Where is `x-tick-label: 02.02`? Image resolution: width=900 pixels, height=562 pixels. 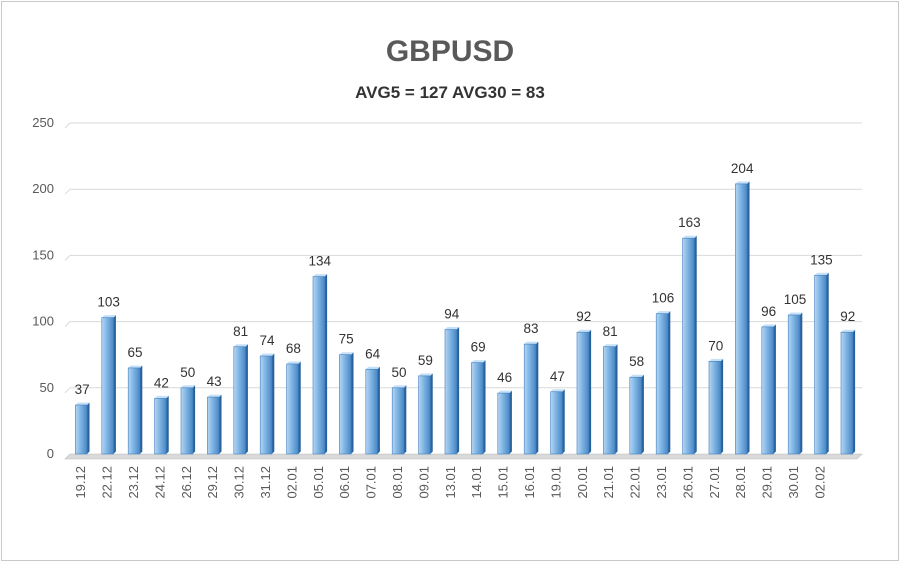
x-tick-label: 02.02 is located at coordinates (819, 482).